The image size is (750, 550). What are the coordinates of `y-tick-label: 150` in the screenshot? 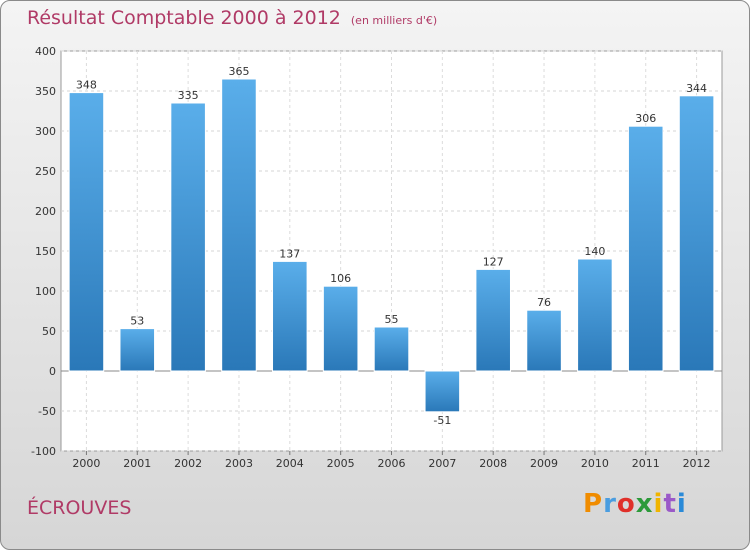 It's located at (45, 251).